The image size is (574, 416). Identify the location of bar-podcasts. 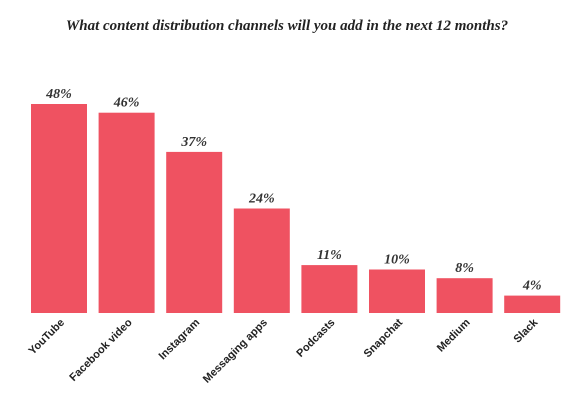
(329, 289).